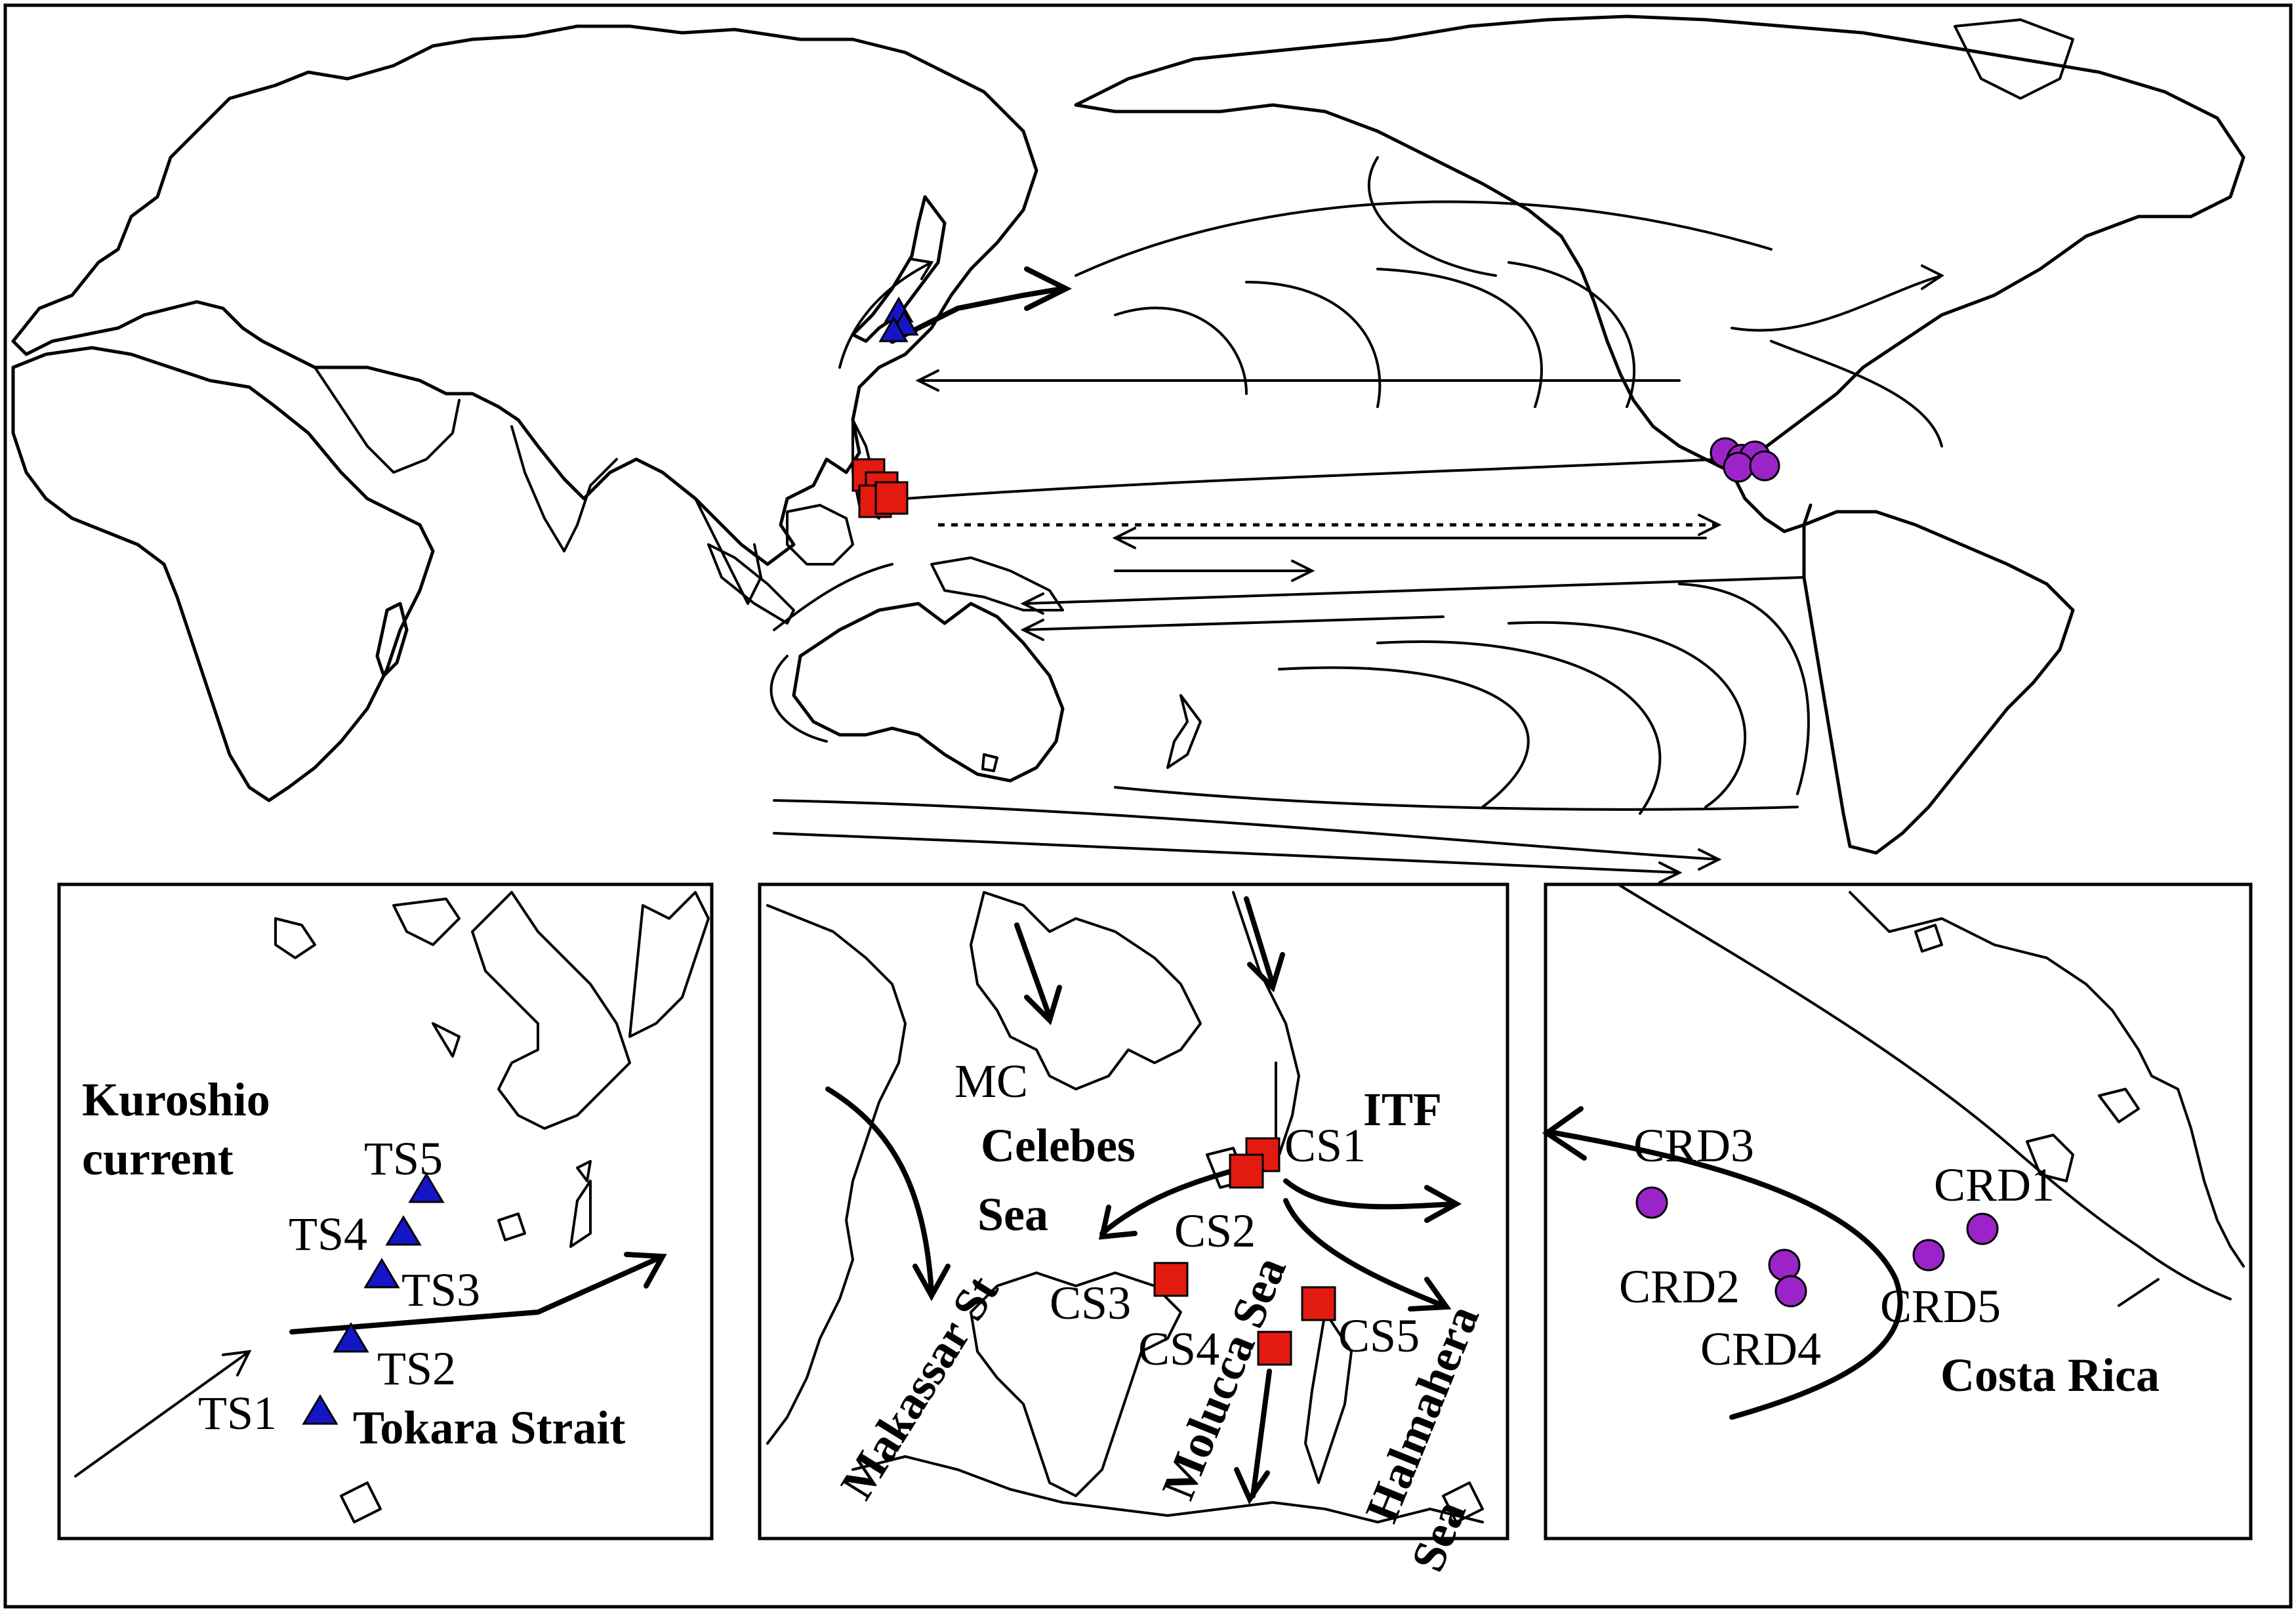 The width and height of the screenshot is (2296, 1612). Describe the element at coordinates (820, 535) in the screenshot. I see `landmass-borneo` at that location.